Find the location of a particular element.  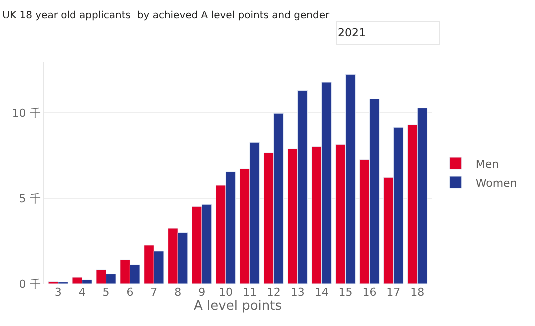

x-tick-label: 4 is located at coordinates (82, 292).